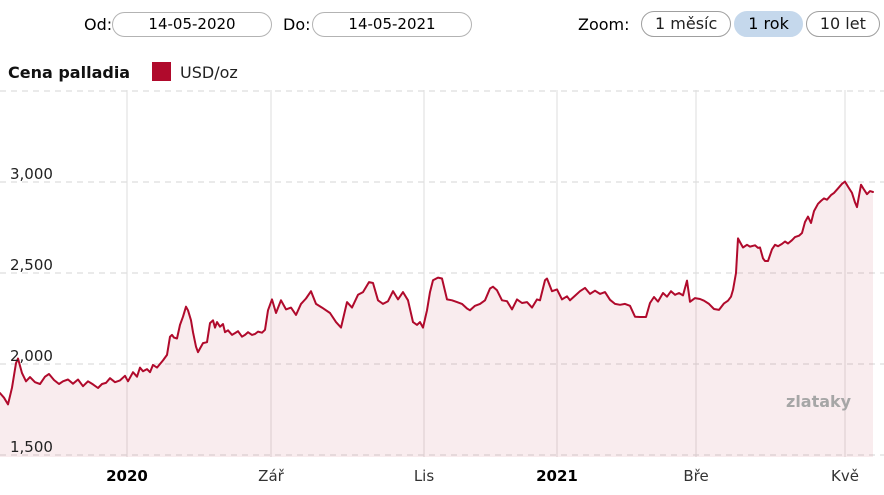  I want to click on legend-series-label: USD/oz, so click(209, 72).